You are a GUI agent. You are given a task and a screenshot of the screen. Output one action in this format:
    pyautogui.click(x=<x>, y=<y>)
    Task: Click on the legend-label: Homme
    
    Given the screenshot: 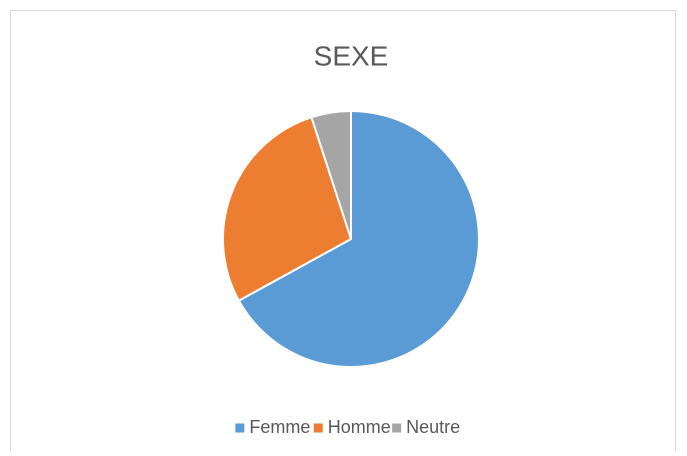 What is the action you would take?
    pyautogui.click(x=359, y=427)
    